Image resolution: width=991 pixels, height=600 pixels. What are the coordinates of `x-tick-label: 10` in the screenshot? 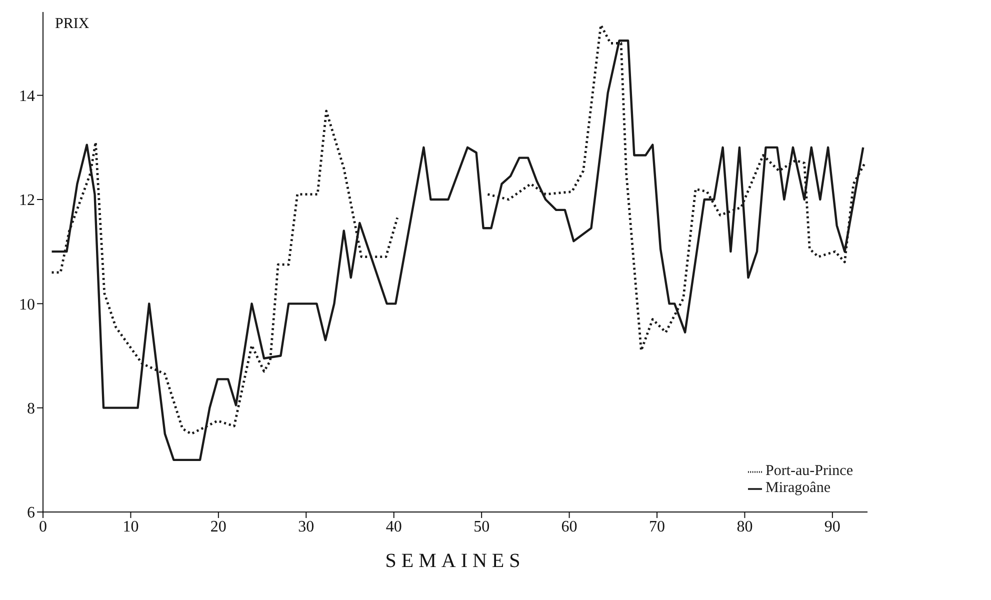 It's located at (130, 527).